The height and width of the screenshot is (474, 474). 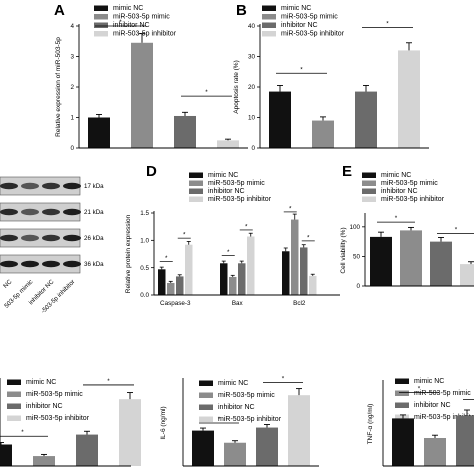 What do you see at coordinates (58, 87) in the screenshot?
I see `y-axis-label: Relative expression of miR-503-5p` at bounding box center [58, 87].